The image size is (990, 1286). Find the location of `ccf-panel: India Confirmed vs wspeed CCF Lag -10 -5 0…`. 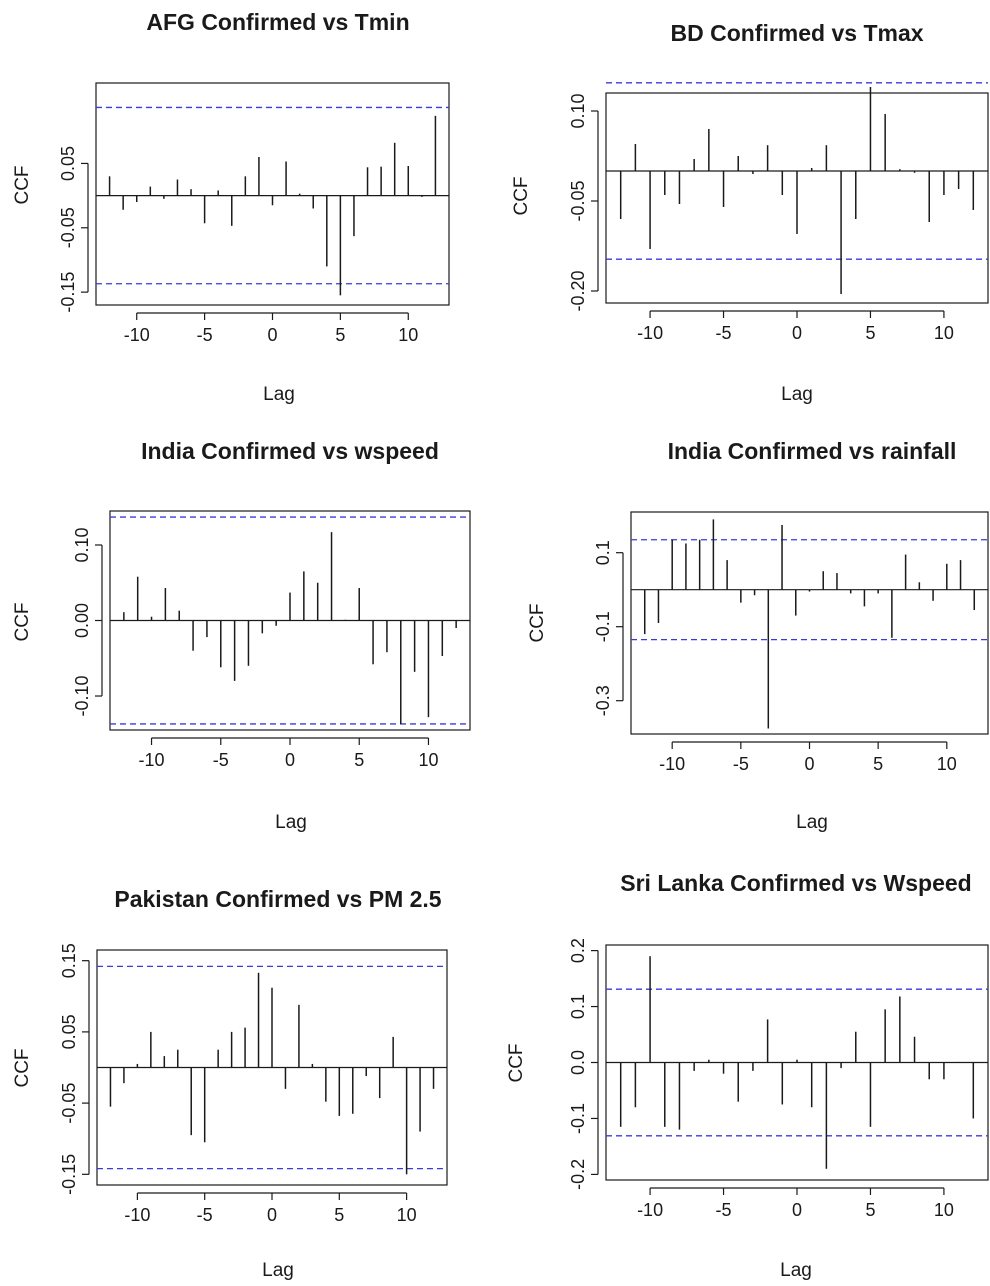

ccf-panel: India Confirmed vs wspeed CCF Lag -10 -5 0… is located at coordinates (241, 635).